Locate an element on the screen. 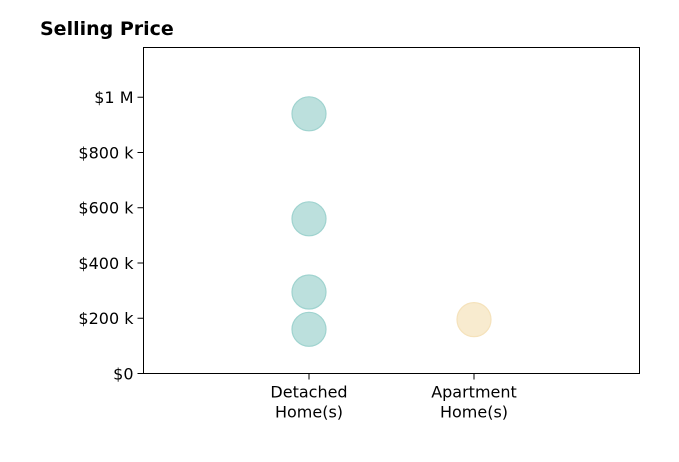 Image resolution: width=679 pixels, height=462 pixels. chart-title: Selling Price is located at coordinates (107, 29).